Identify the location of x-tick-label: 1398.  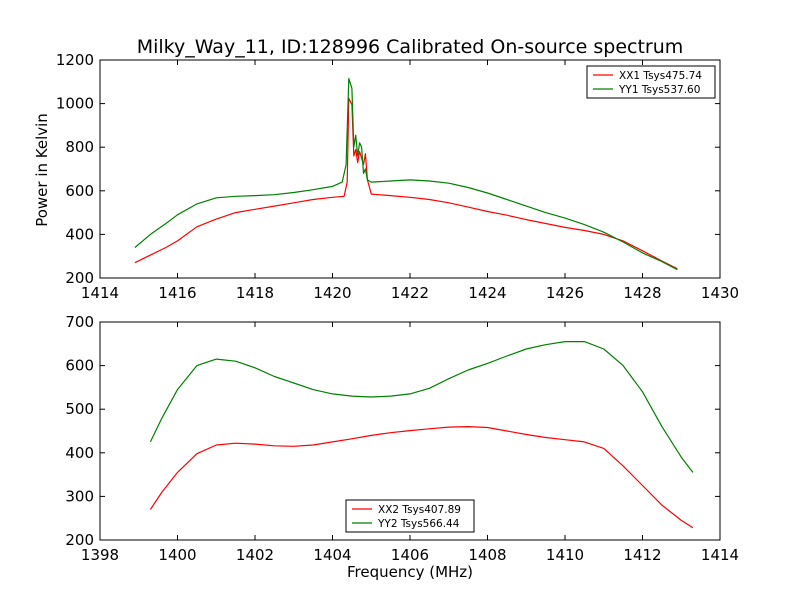
(100, 555).